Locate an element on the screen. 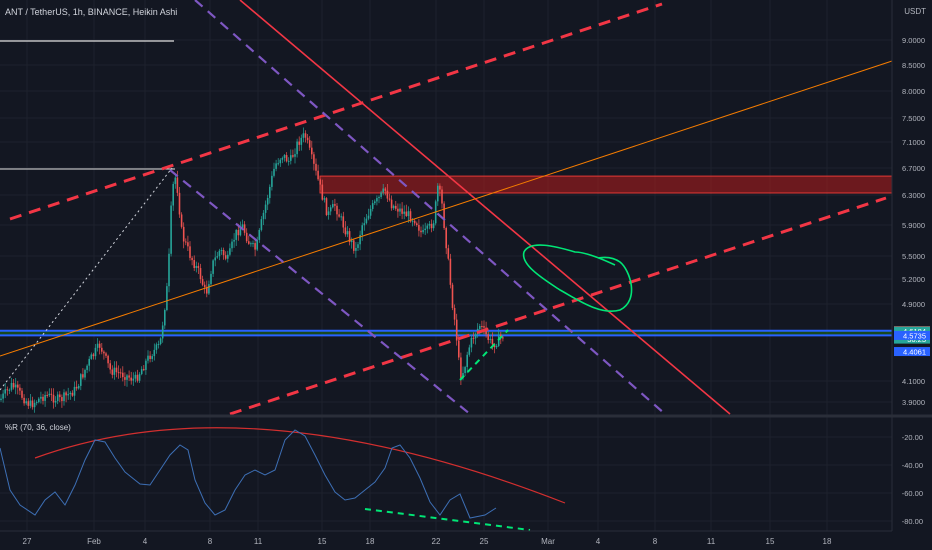 The image size is (932, 550). indicator-tick: -80.00 is located at coordinates (912, 521).